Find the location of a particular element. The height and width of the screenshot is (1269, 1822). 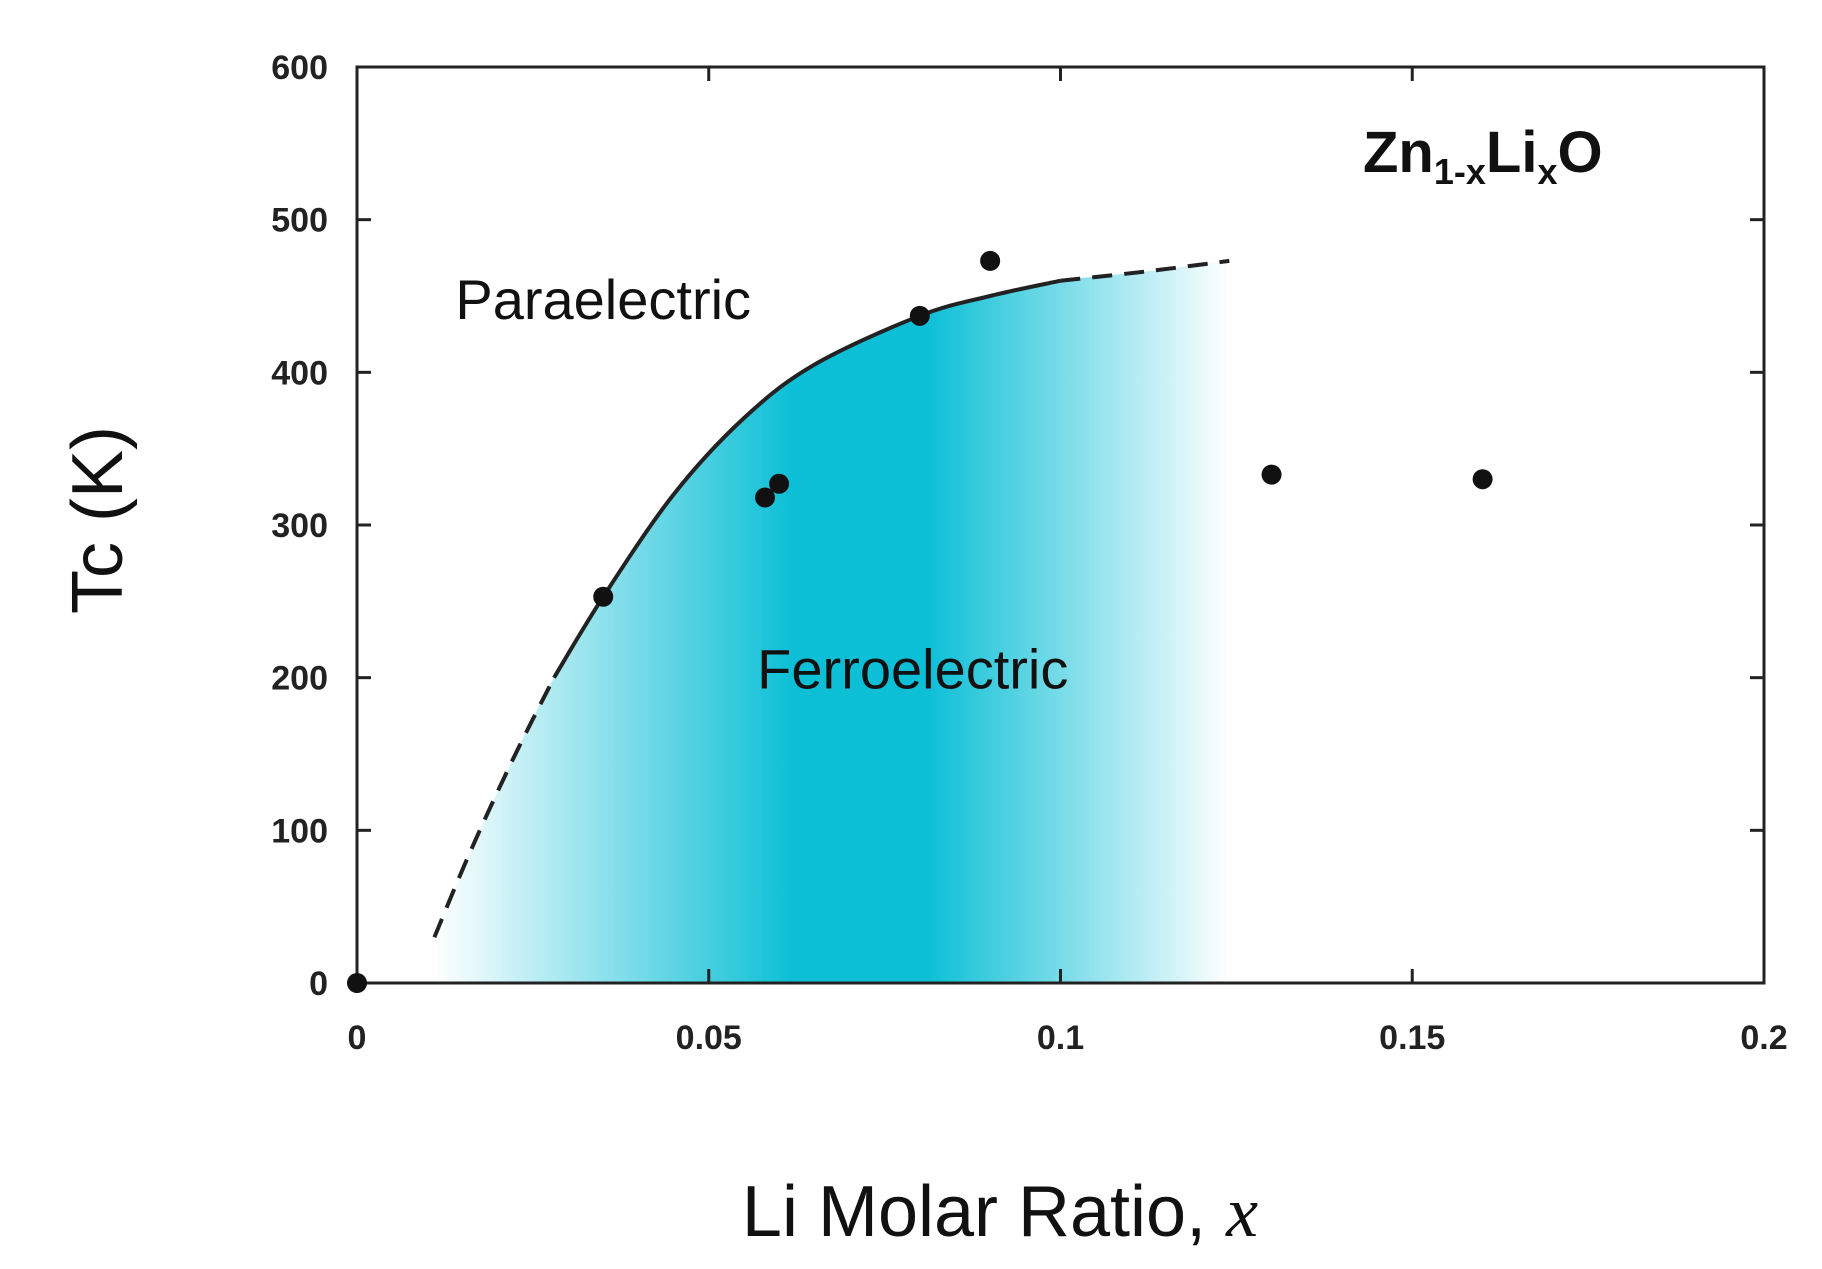

phase-boundary-dashed-high is located at coordinates (1145, 270).